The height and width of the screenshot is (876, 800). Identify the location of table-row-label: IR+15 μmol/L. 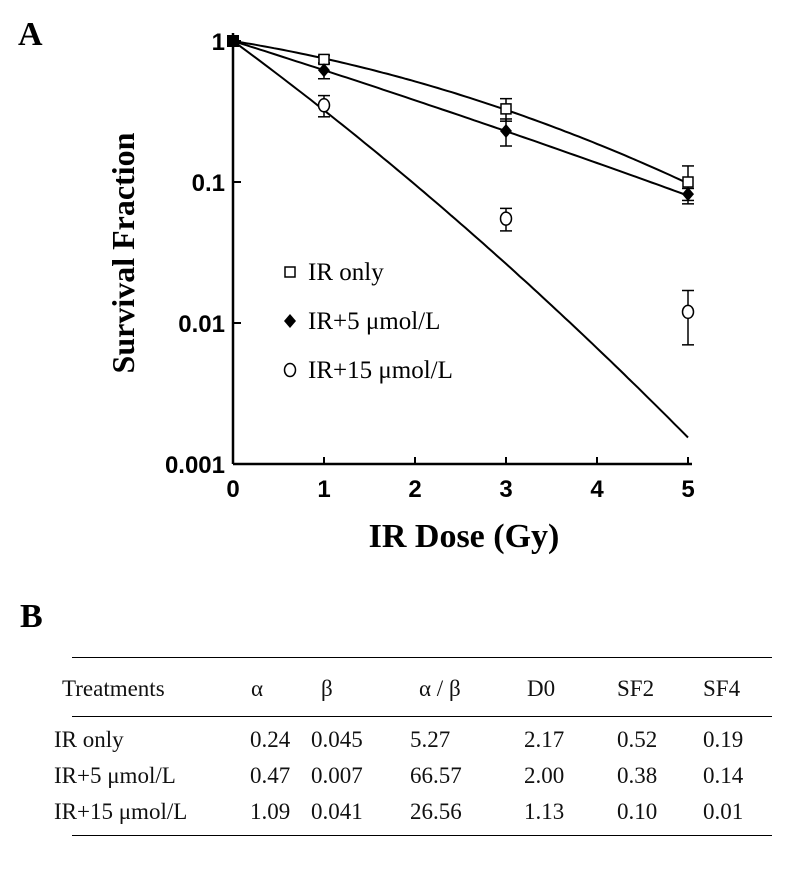
(121, 811).